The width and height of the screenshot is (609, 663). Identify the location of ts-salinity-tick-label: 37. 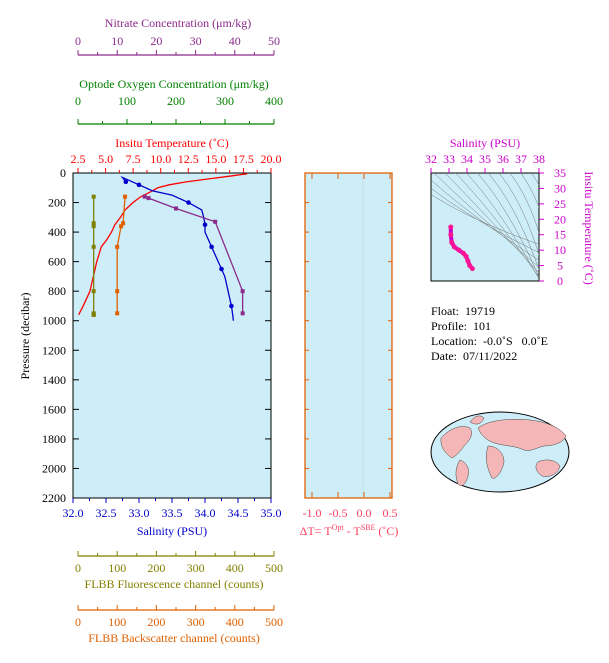
(521, 159).